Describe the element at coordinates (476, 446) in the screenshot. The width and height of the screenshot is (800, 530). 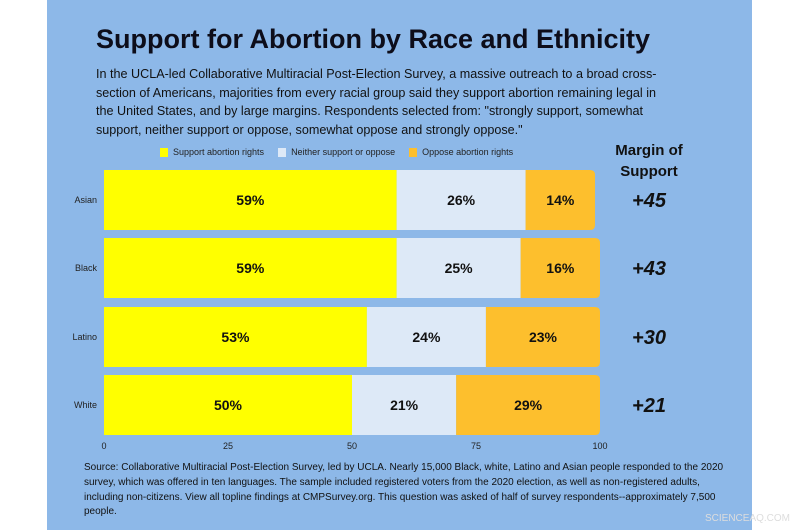
I see `x-tick-label: 75` at that location.